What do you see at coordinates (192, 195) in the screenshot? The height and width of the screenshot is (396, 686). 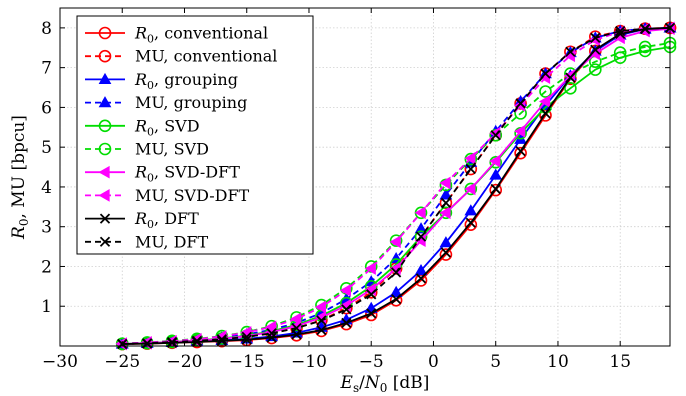 I see `legend-label: MU, SVD-DFT` at bounding box center [192, 195].